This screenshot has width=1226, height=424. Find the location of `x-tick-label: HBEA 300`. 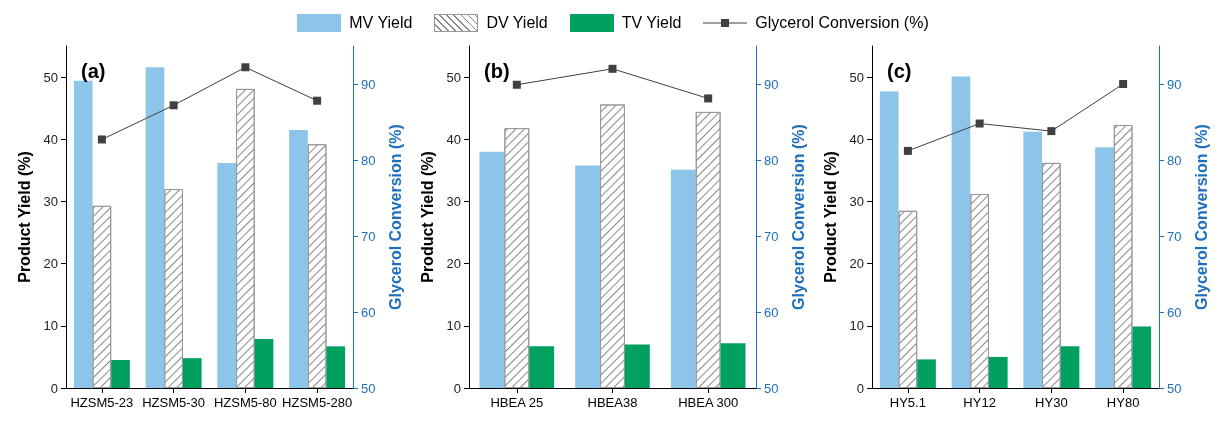

x-tick-label: HBEA 300 is located at coordinates (708, 402).